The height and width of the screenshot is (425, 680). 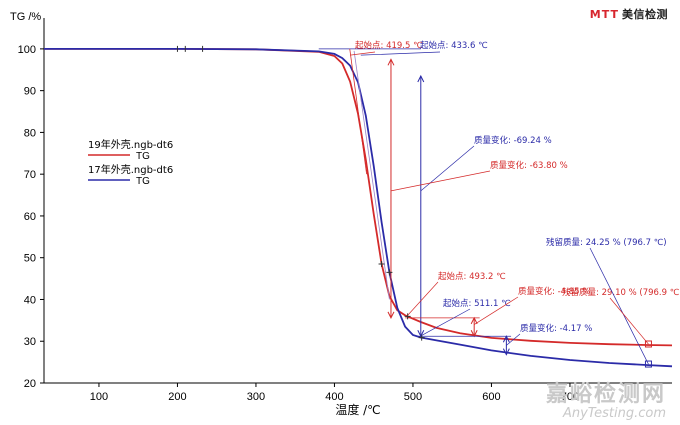 What do you see at coordinates (529, 165) in the screenshot?
I see `annotation-label: 质量变化: -63.80 %` at bounding box center [529, 165].